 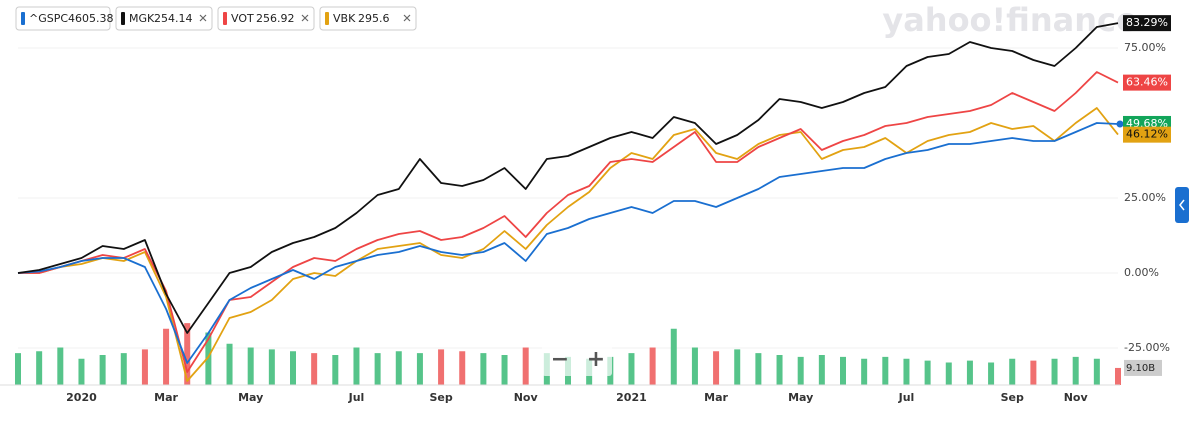 What do you see at coordinates (374, 18) in the screenshot?
I see `legend-price: 295.6` at bounding box center [374, 18].